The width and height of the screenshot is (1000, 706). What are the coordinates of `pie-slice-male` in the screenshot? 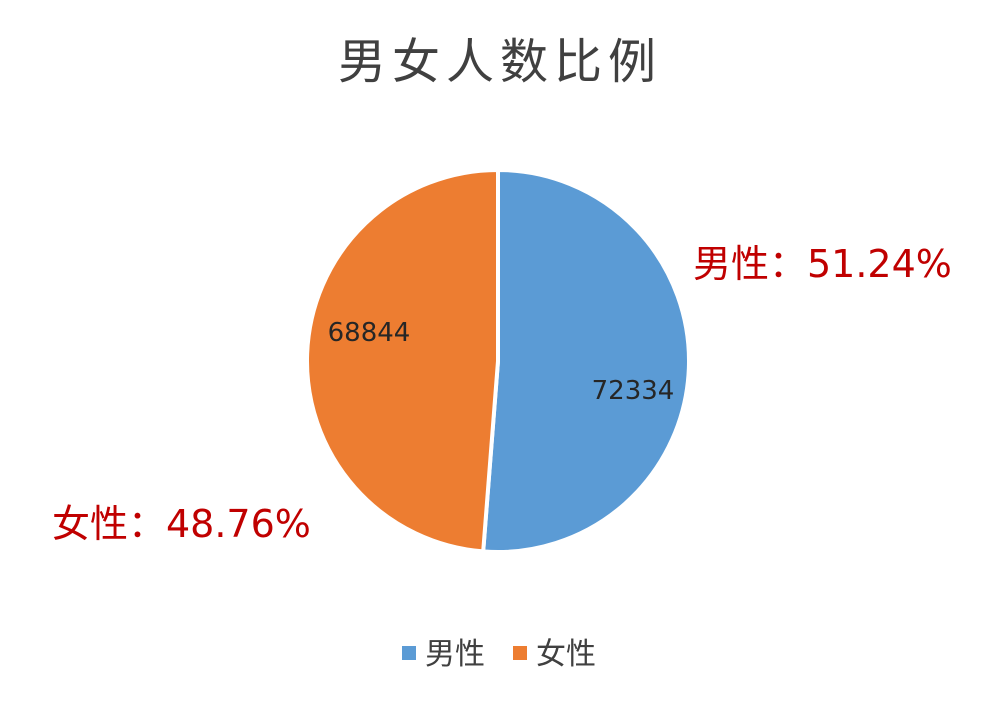 It's located at (586, 361).